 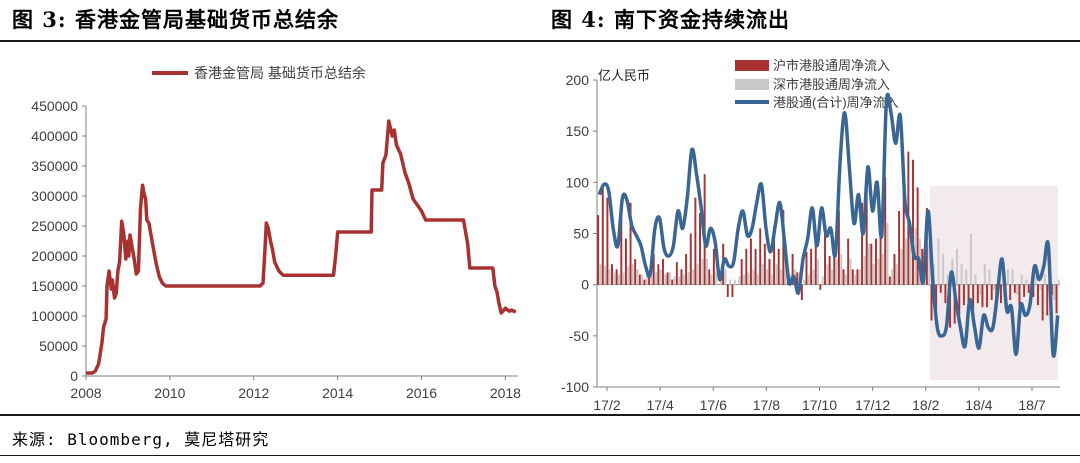 What do you see at coordinates (581, 234) in the screenshot?
I see `chart2-y-tick-label: 50` at bounding box center [581, 234].